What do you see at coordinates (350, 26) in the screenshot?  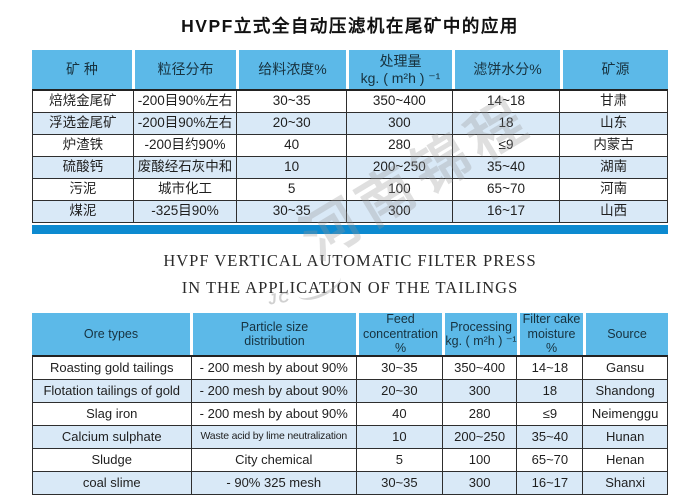 I see `page-title-chinese: HVPF立式全自动压滤机在尾矿中的应用` at bounding box center [350, 26].